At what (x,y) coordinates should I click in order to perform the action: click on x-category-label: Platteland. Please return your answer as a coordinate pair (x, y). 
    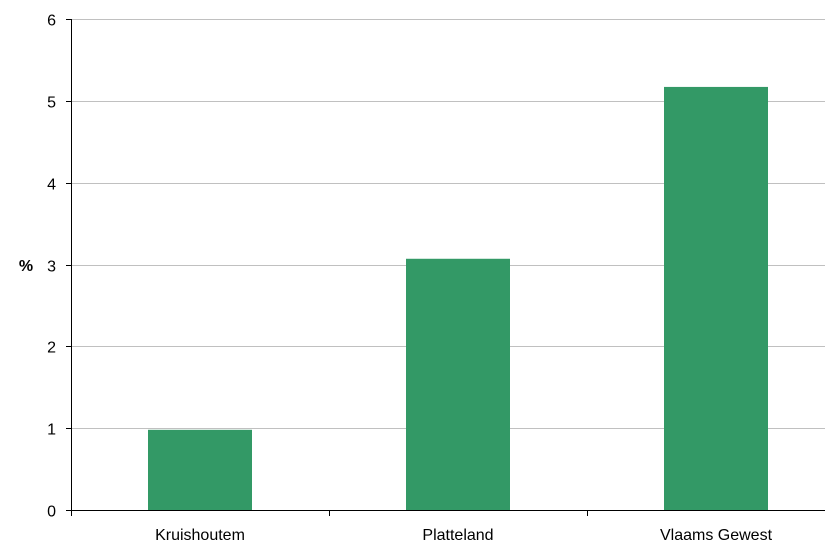
    Looking at the image, I should click on (457, 535).